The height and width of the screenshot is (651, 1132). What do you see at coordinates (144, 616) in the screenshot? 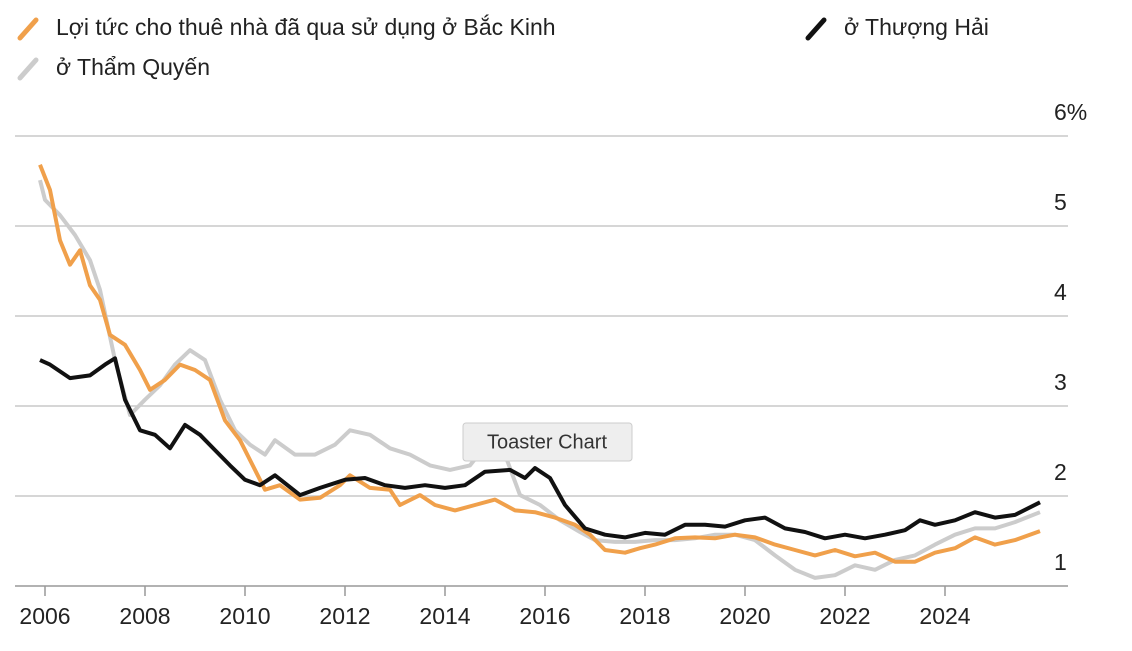
I see `x-tick-label: 2008` at bounding box center [144, 616].